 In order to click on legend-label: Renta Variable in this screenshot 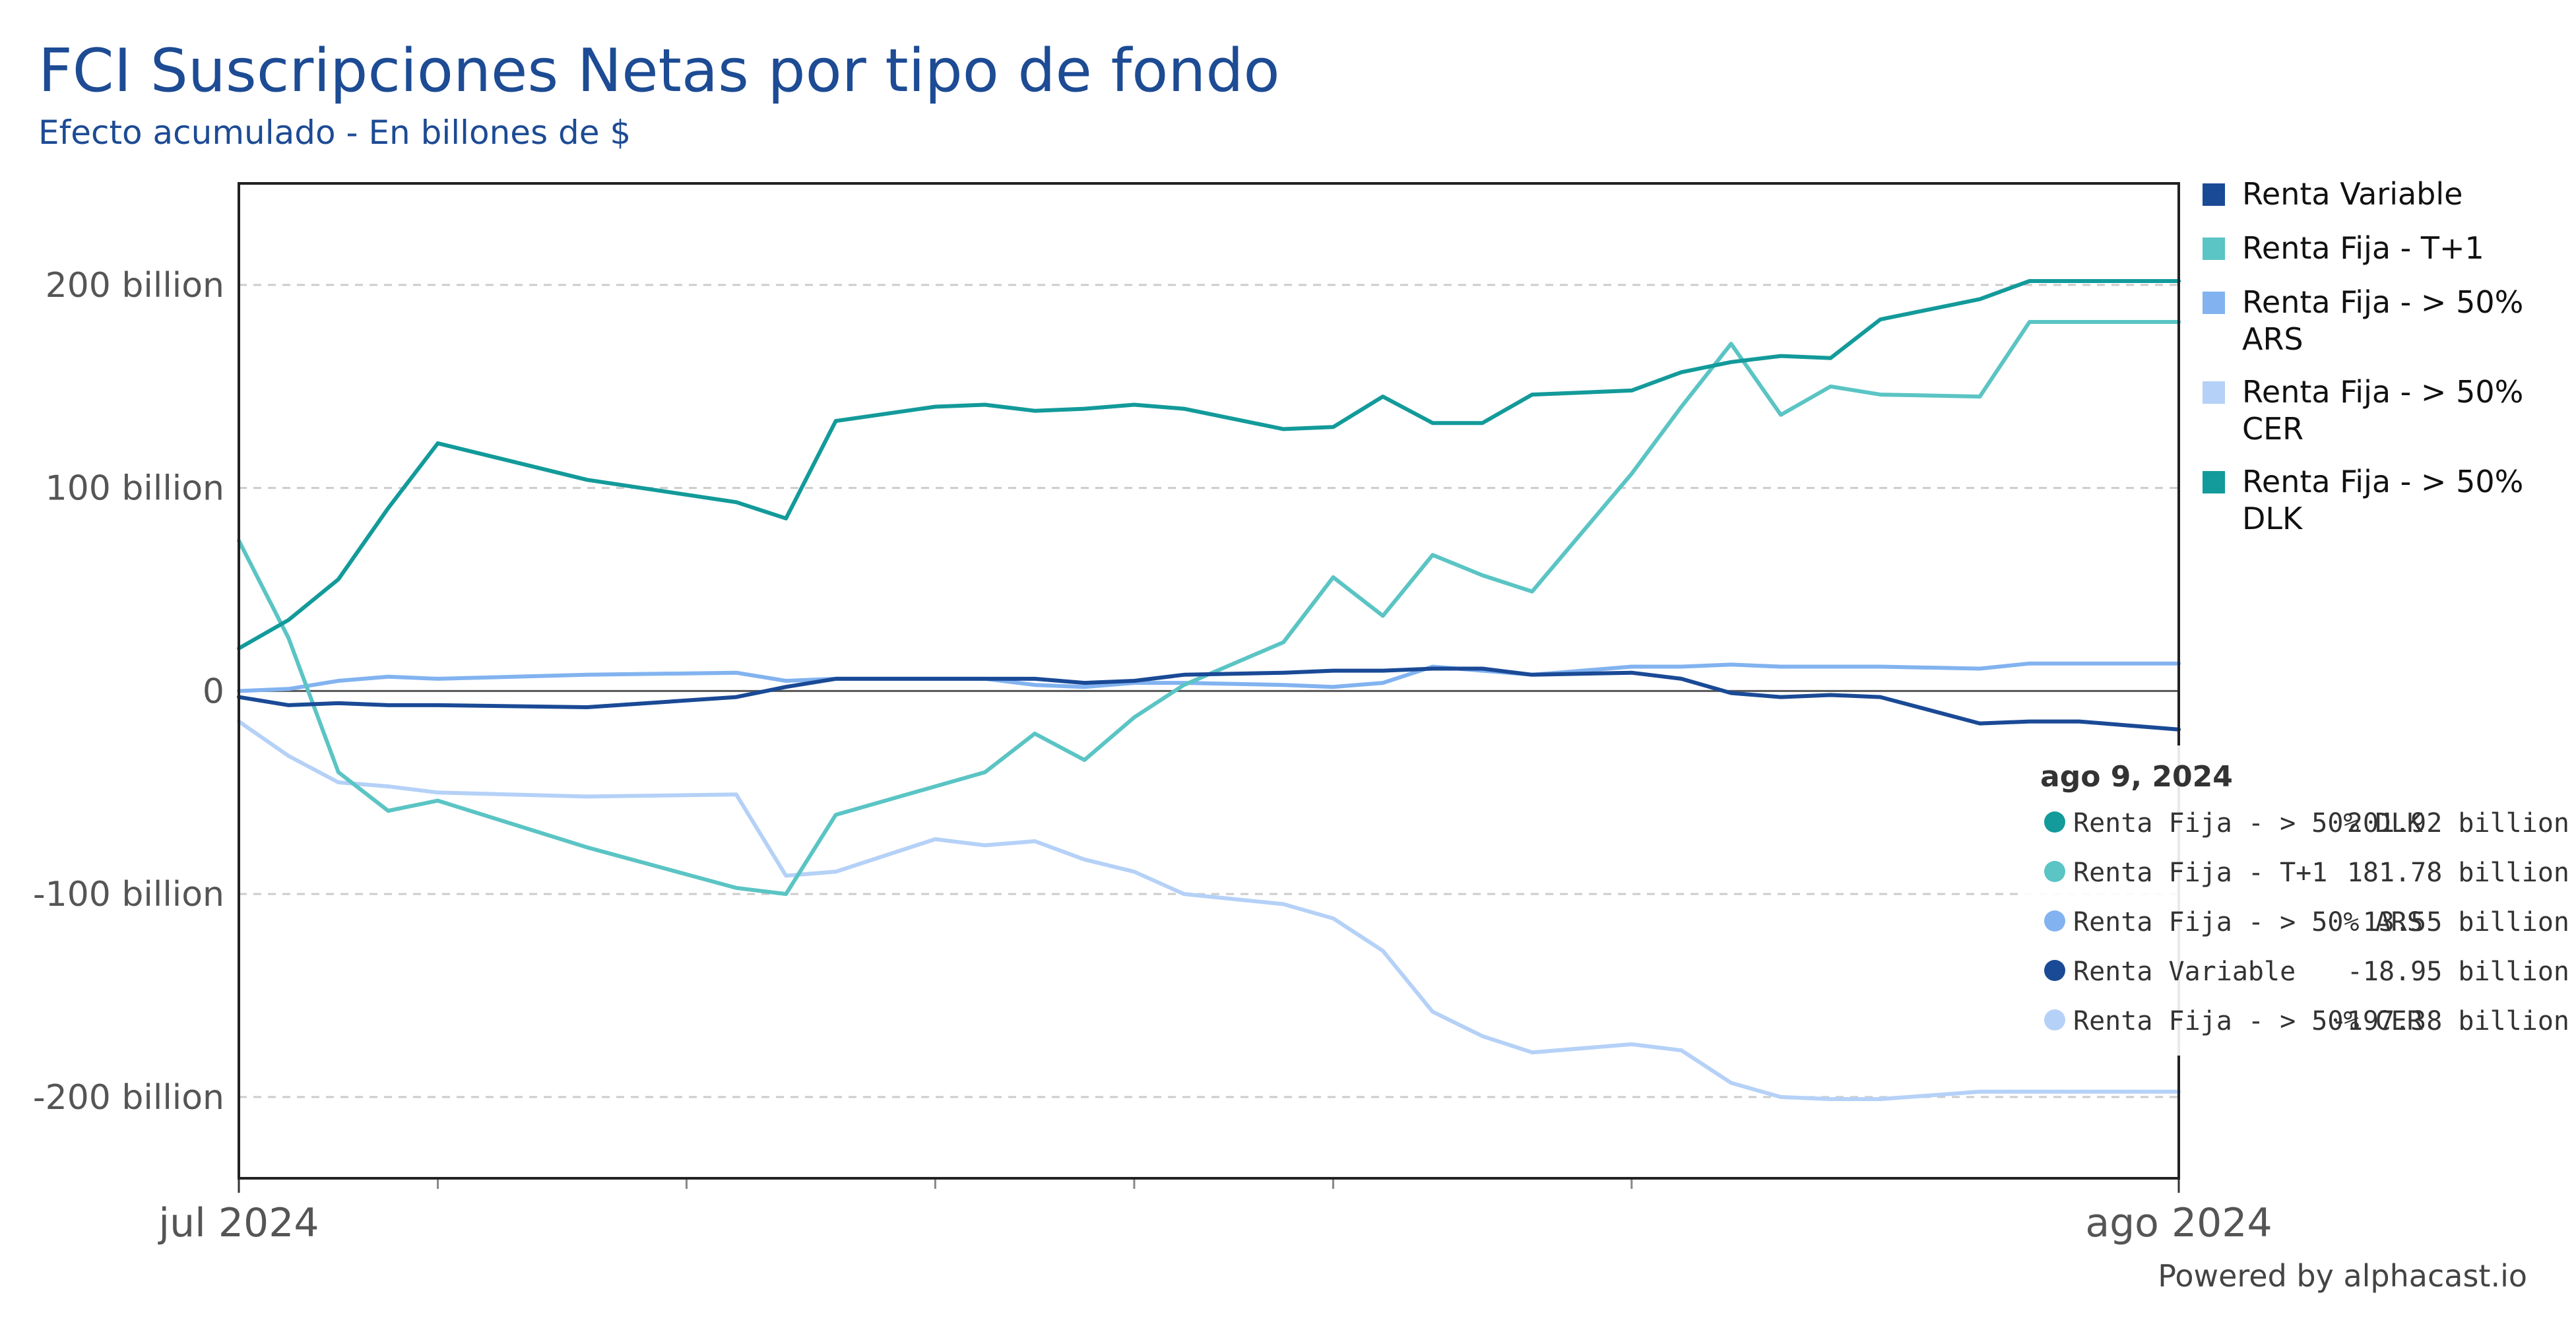, I will do `click(2352, 194)`.